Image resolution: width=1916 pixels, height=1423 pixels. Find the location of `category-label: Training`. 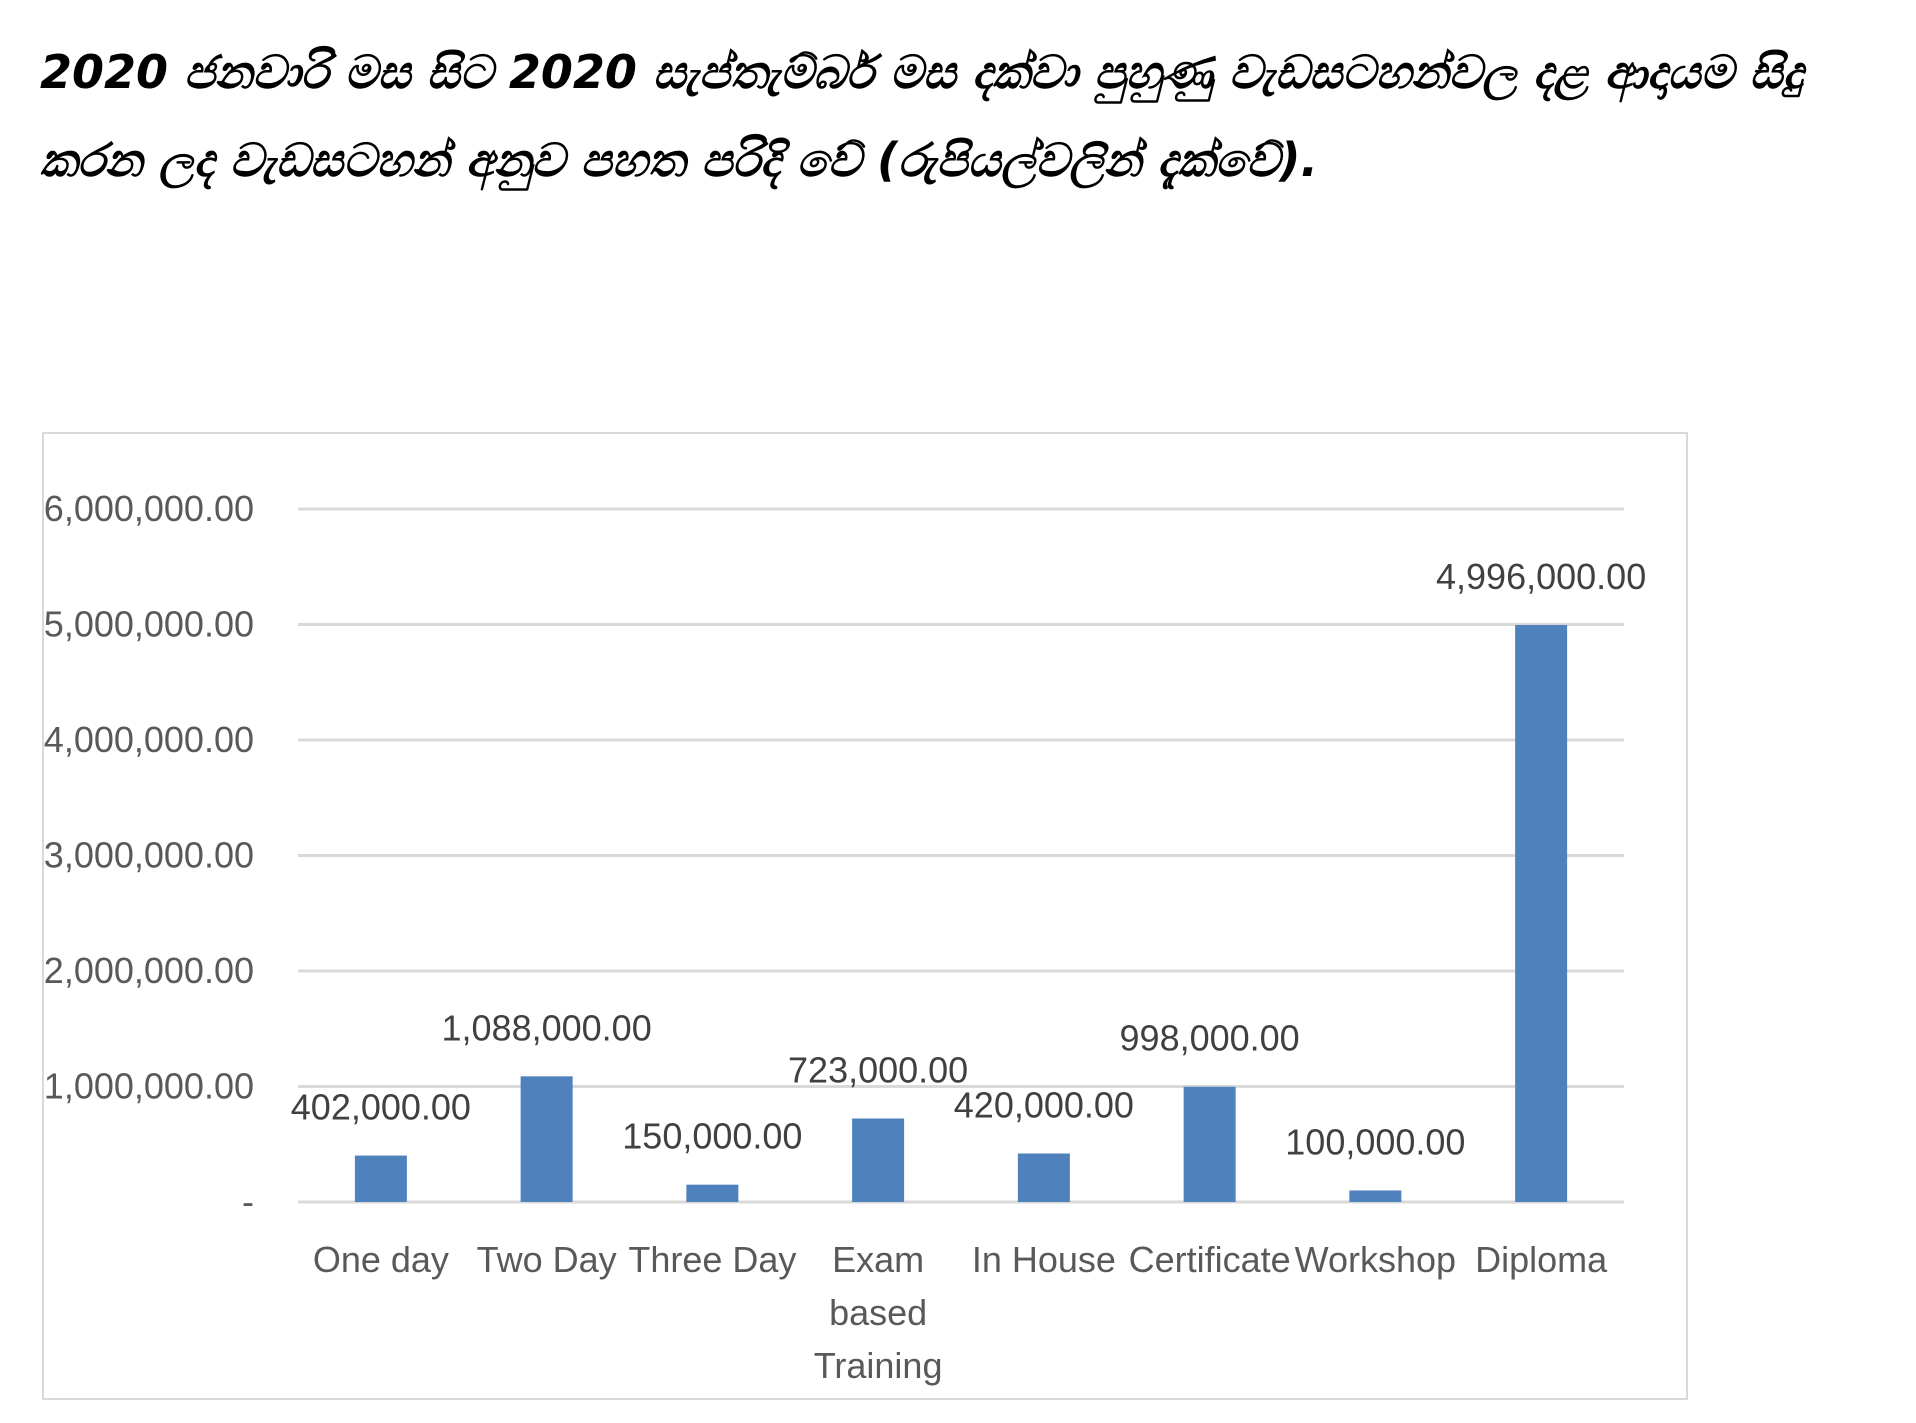

category-label: Training is located at coordinates (878, 1365).